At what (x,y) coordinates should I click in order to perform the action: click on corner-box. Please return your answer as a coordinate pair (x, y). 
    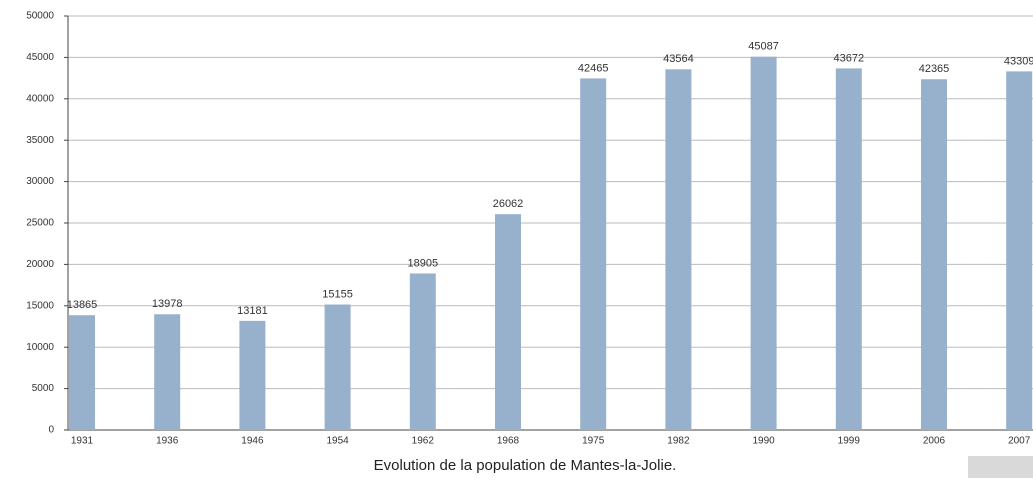
    Looking at the image, I should click on (1000, 467).